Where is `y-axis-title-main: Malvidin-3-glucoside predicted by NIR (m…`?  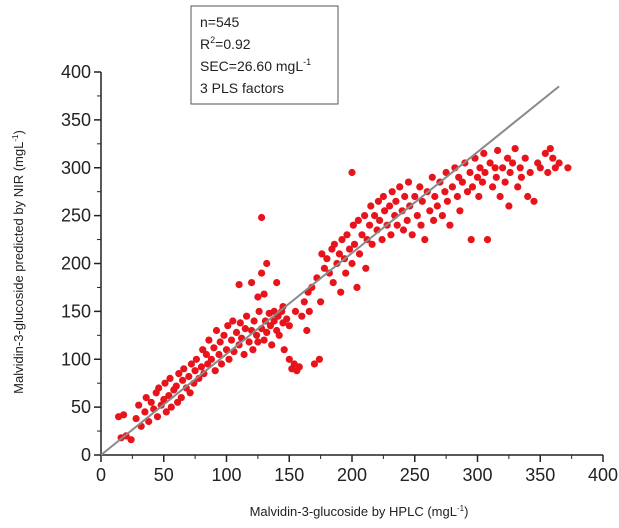
y-axis-title-main: Malvidin-3-glucoside predicted by NIR (m… is located at coordinates (18, 268).